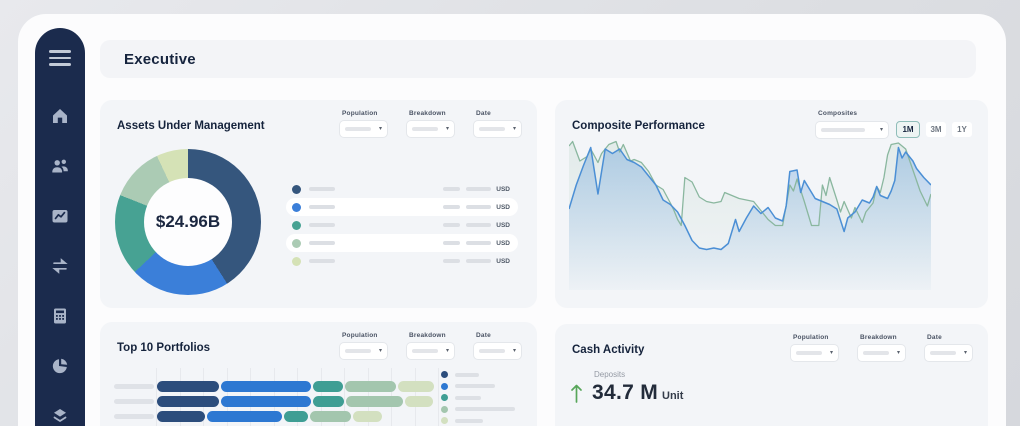 This screenshot has width=1020, height=426. What do you see at coordinates (60, 366) in the screenshot?
I see `sidebar-allocation-icon` at bounding box center [60, 366].